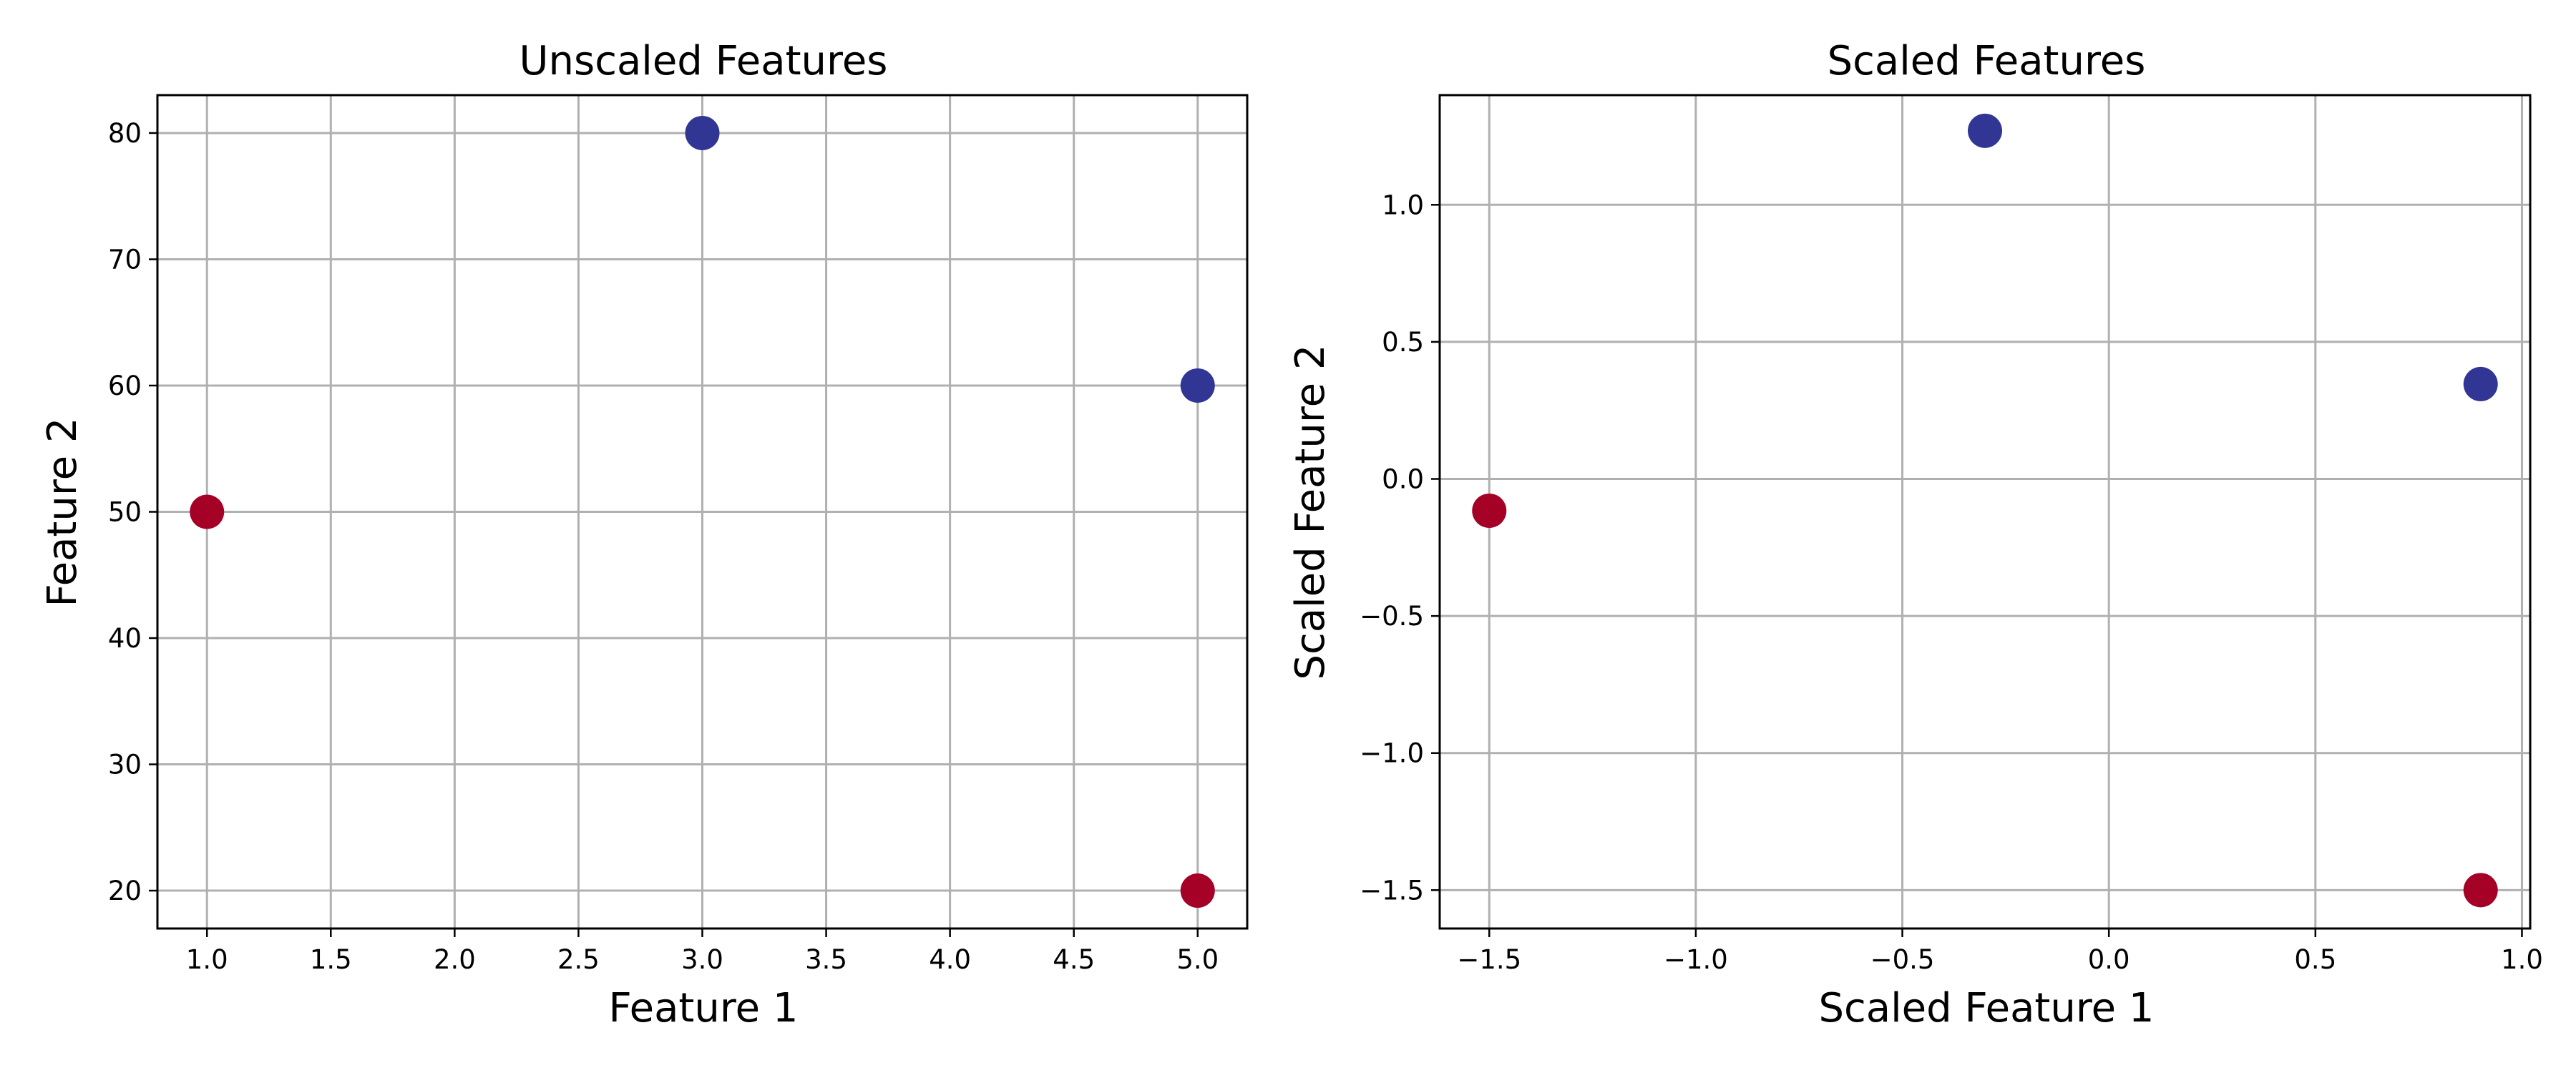  I want to click on chart-title: Scaled Features, so click(1987, 61).